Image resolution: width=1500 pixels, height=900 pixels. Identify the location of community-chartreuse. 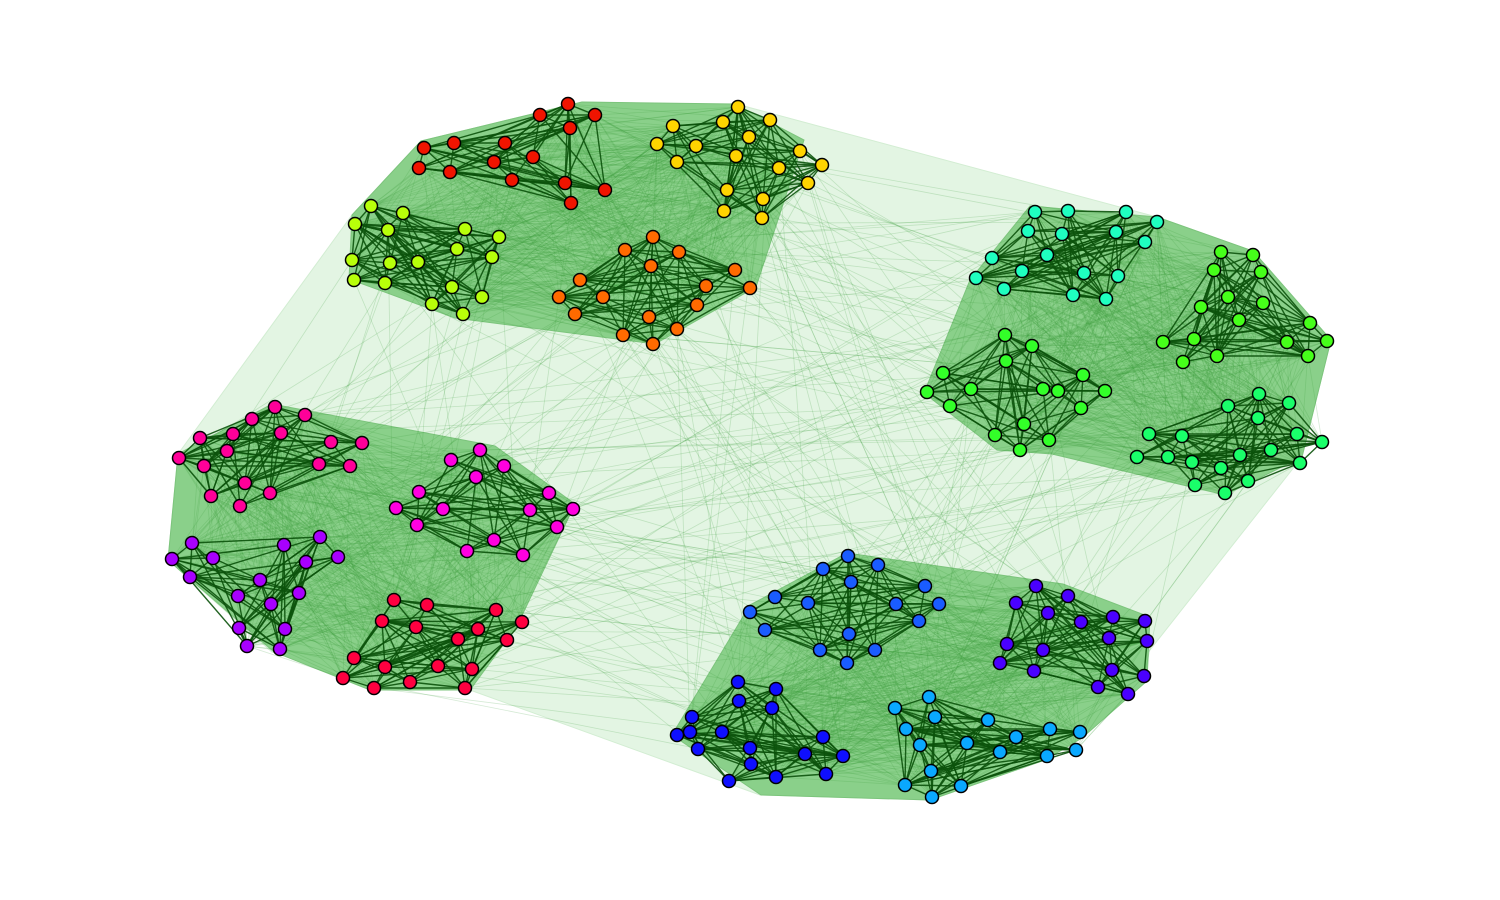
(425, 260).